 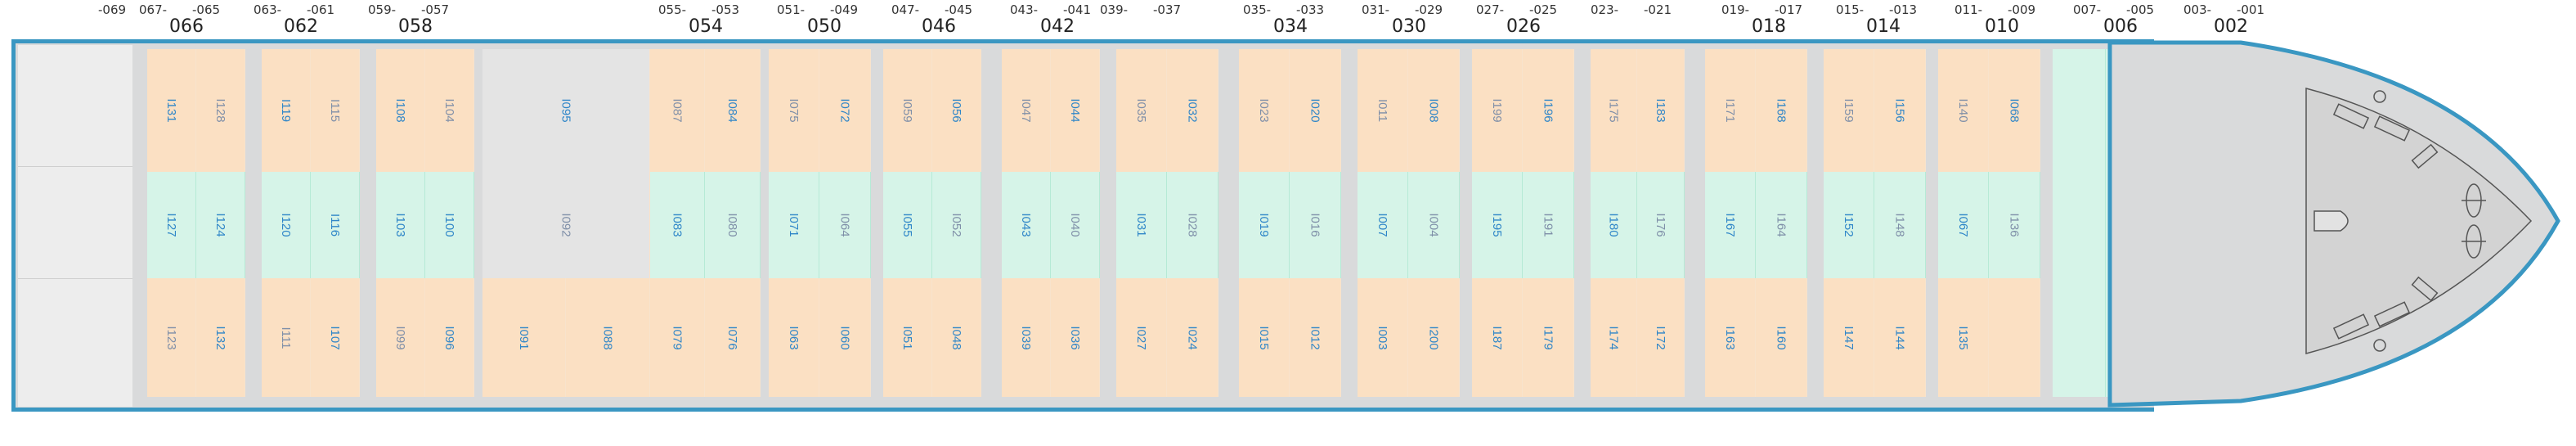 What do you see at coordinates (1434, 111) in the screenshot?
I see `container-slot: I008` at bounding box center [1434, 111].